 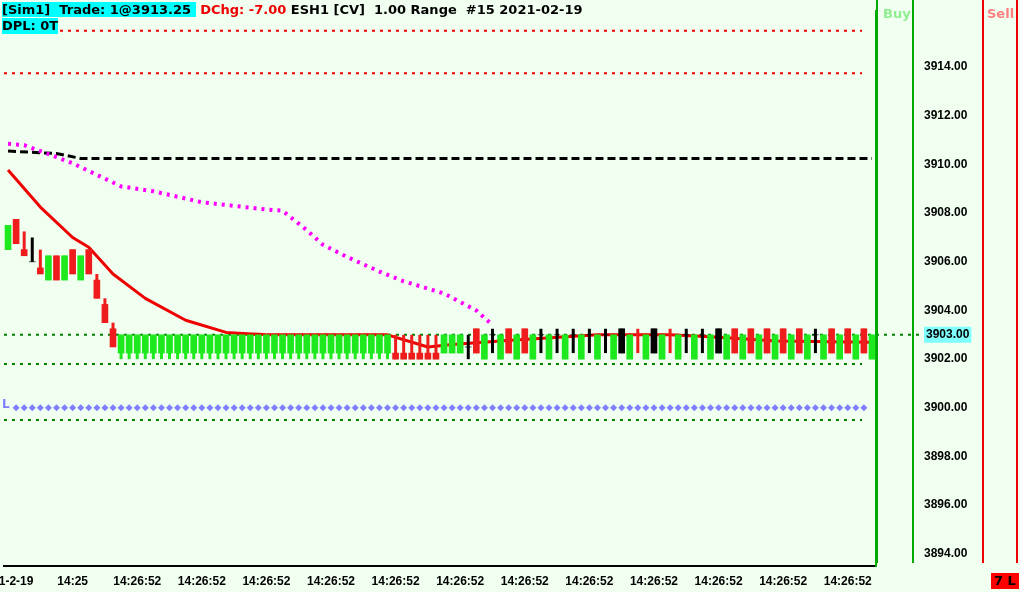 What do you see at coordinates (99, 9) in the screenshot?
I see `chart-title: [Sim1] Trade: 1@3913.25` at bounding box center [99, 9].